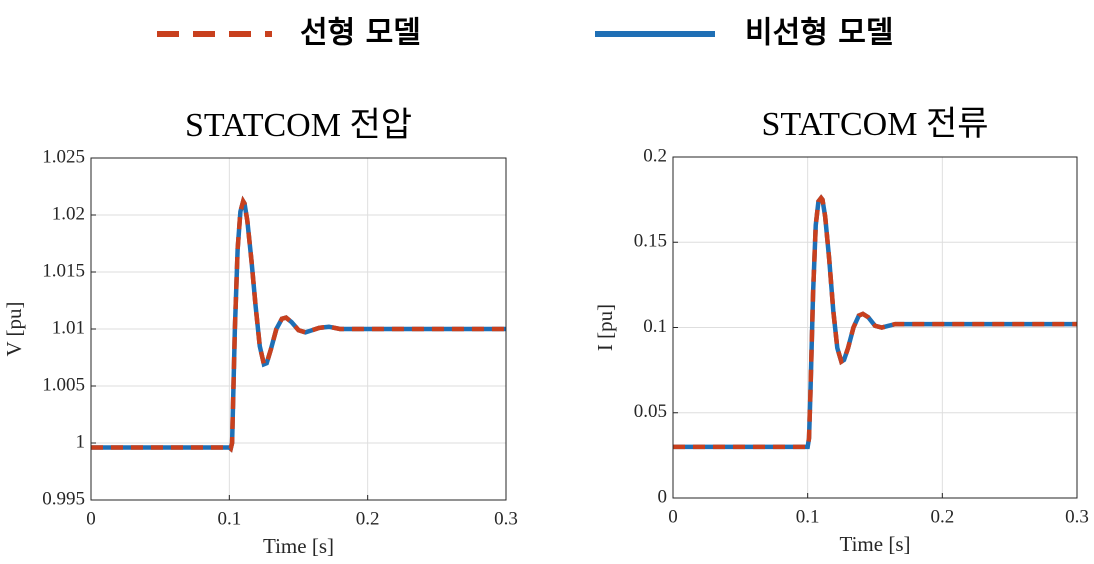 The image size is (1094, 564). I want to click on y-axis-label: V [pu], so click(14, 328).